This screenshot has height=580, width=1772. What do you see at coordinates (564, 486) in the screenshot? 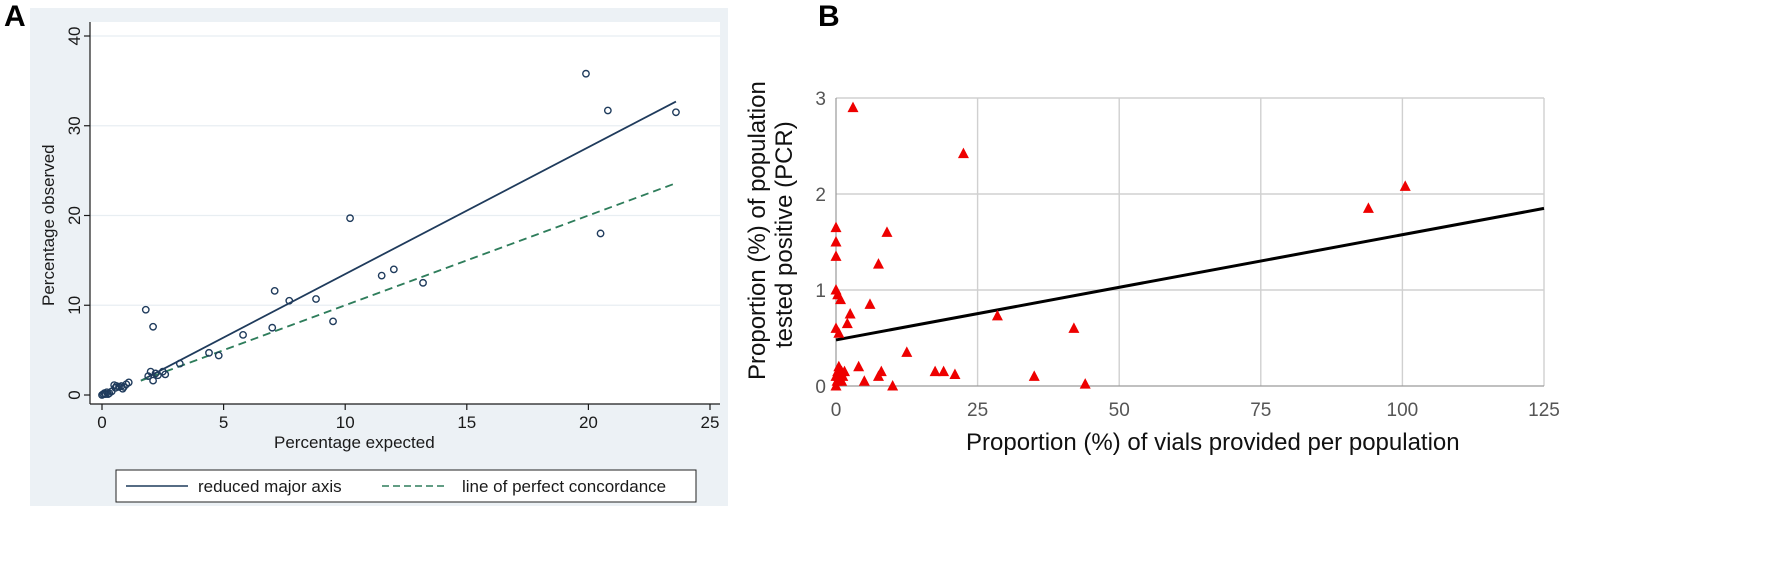
I see `legend-label-perfect-concordance: line of perfect concordance` at bounding box center [564, 486].